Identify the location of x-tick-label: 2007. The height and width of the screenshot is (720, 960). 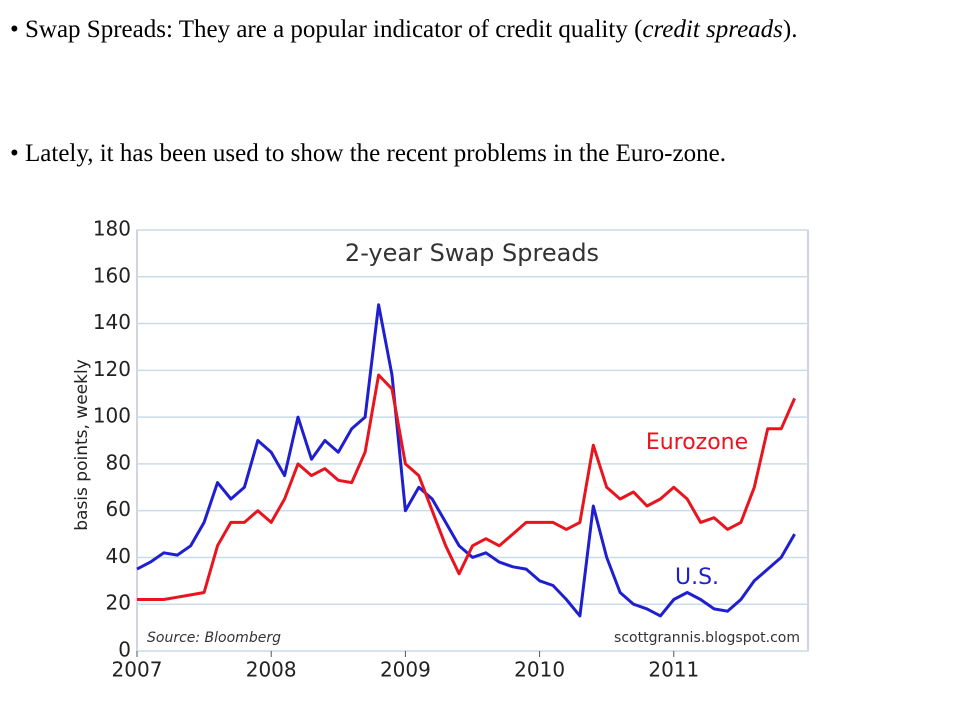
(137, 670).